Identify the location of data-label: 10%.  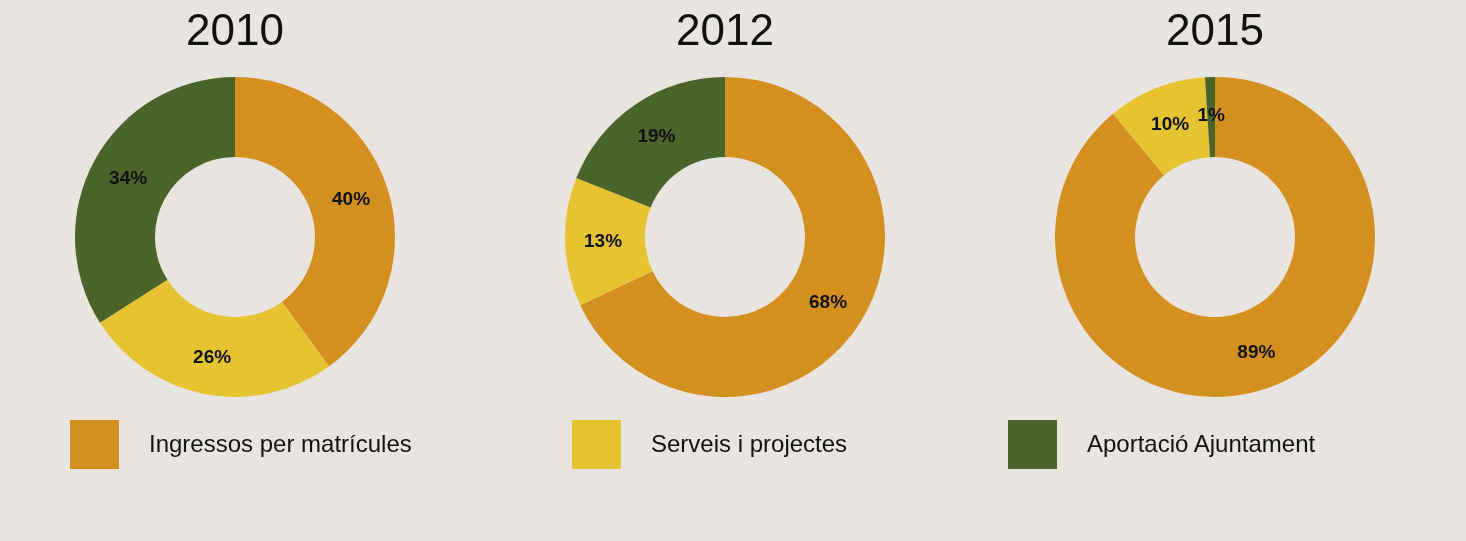
(1170, 123).